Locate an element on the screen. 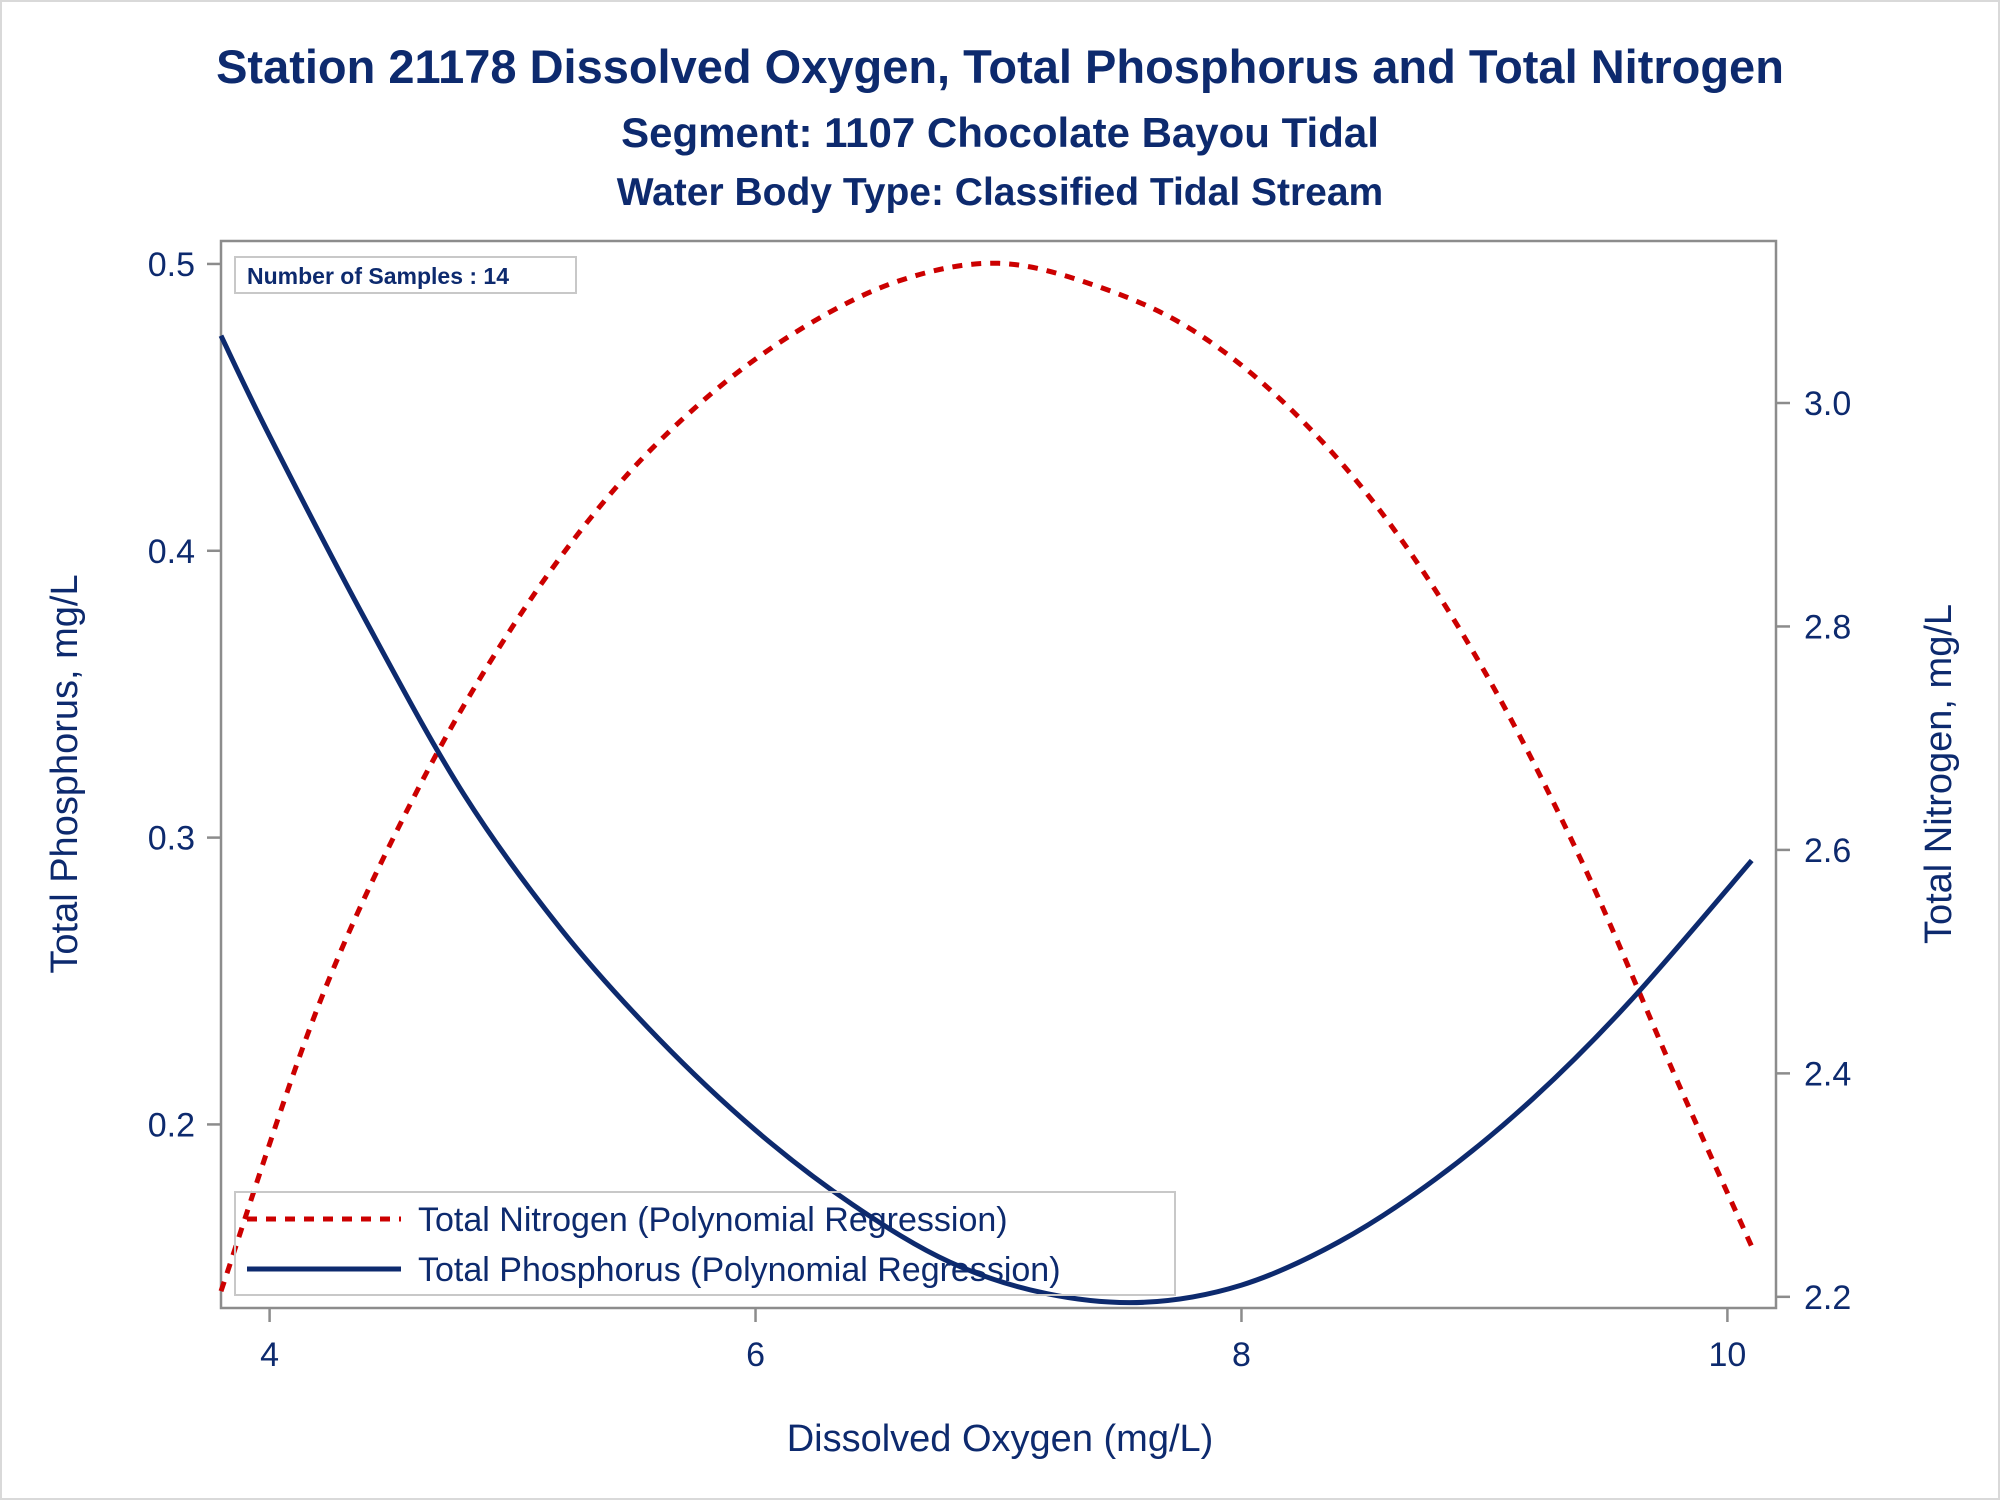 The image size is (2000, 1500). y-axis-right-label: Total Nitrogen, mg/L is located at coordinates (1939, 774).